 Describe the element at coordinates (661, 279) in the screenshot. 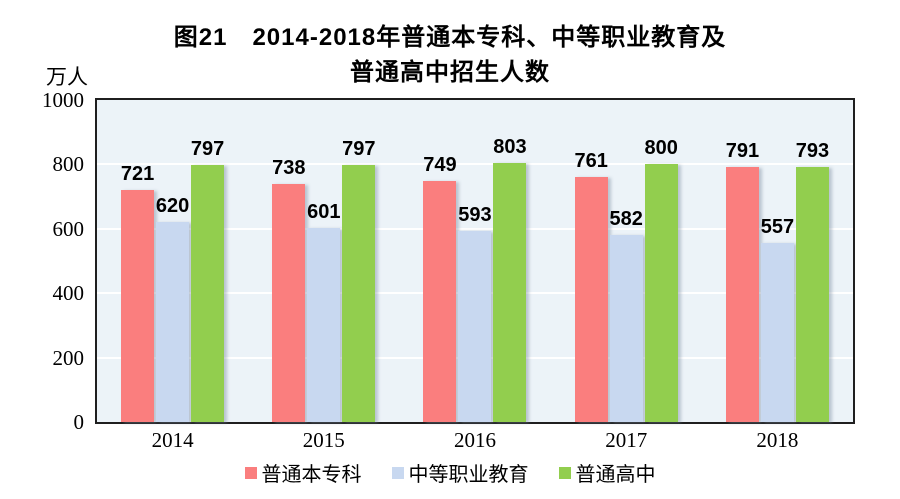

I see `bar: 800` at that location.